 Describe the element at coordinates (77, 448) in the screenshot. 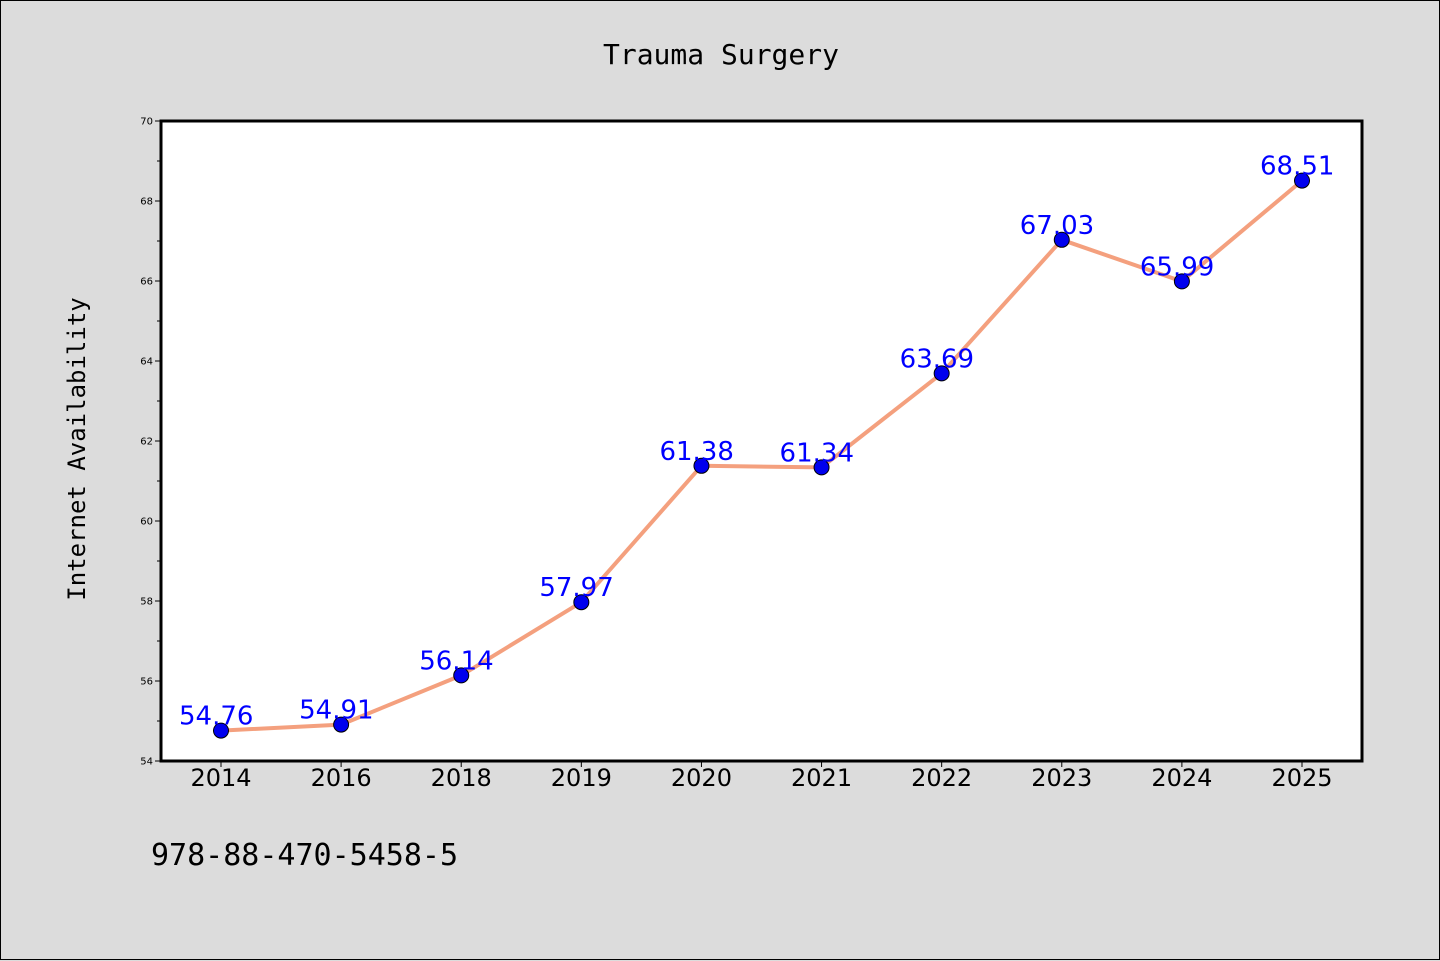

I see `y-axis-label: Internet Availability` at that location.